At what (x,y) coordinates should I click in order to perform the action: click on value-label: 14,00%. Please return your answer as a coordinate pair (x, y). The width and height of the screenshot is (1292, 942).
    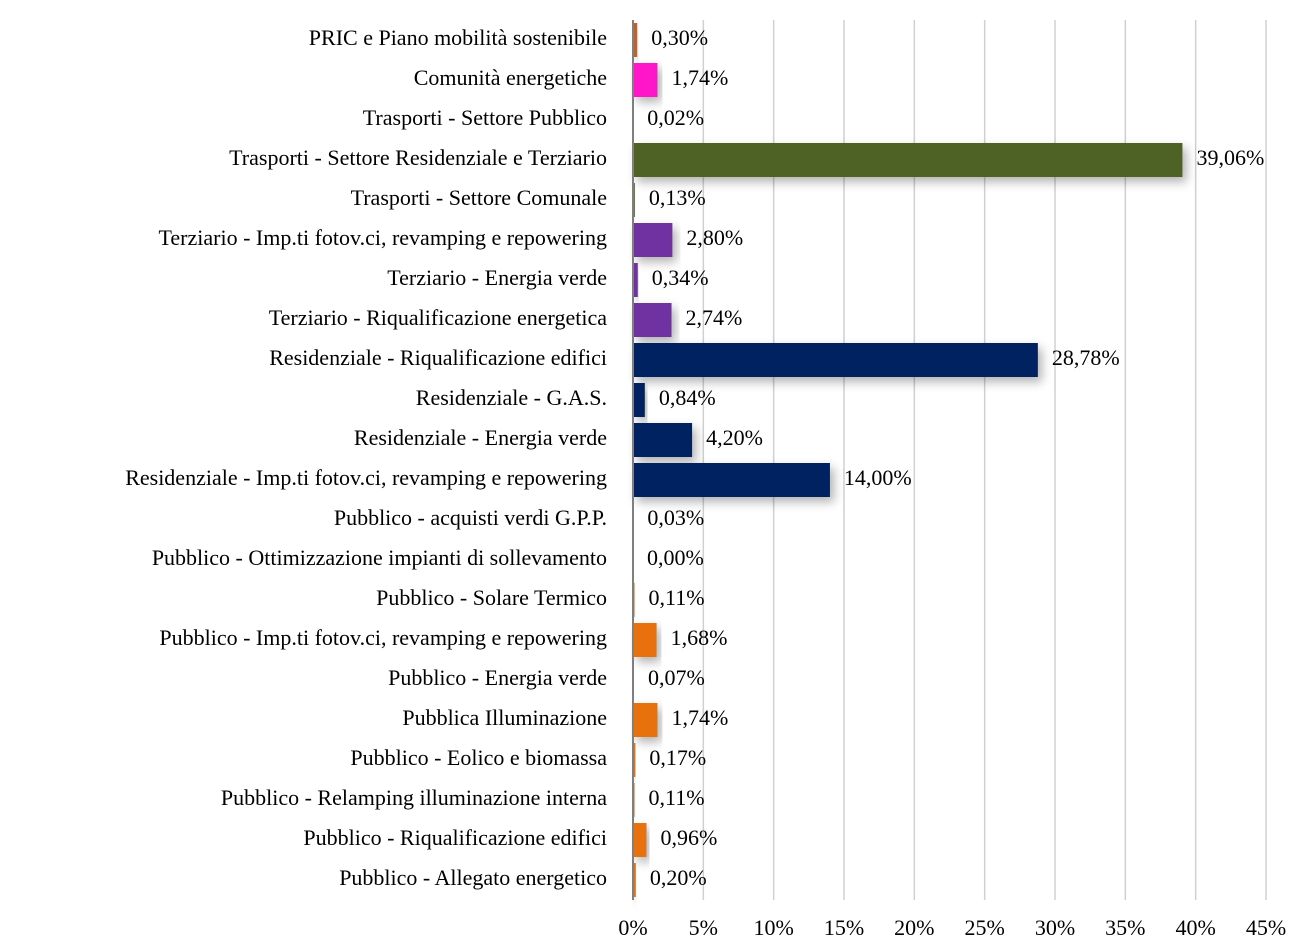
    Looking at the image, I should click on (878, 477).